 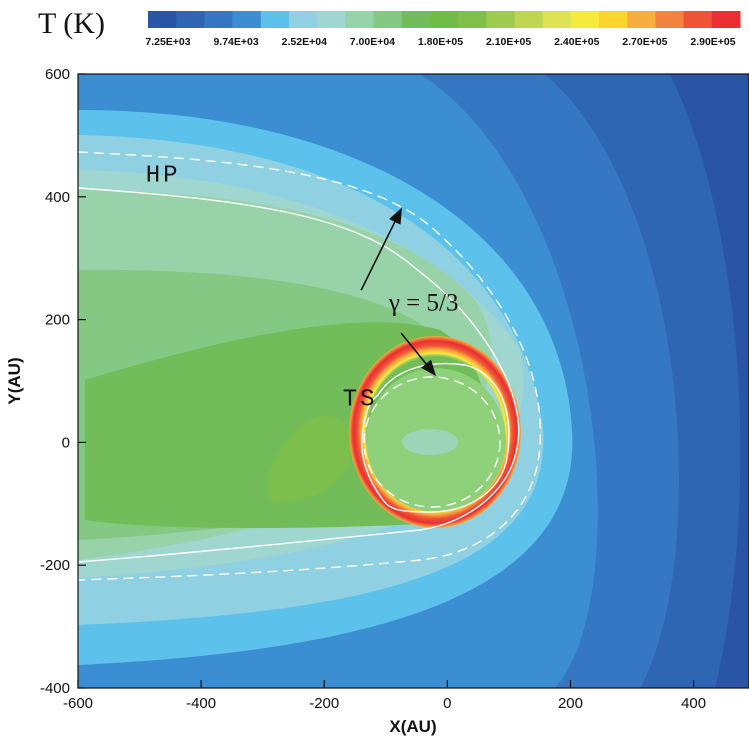 What do you see at coordinates (201, 703) in the screenshot?
I see `x-tick-label: -400` at bounding box center [201, 703].